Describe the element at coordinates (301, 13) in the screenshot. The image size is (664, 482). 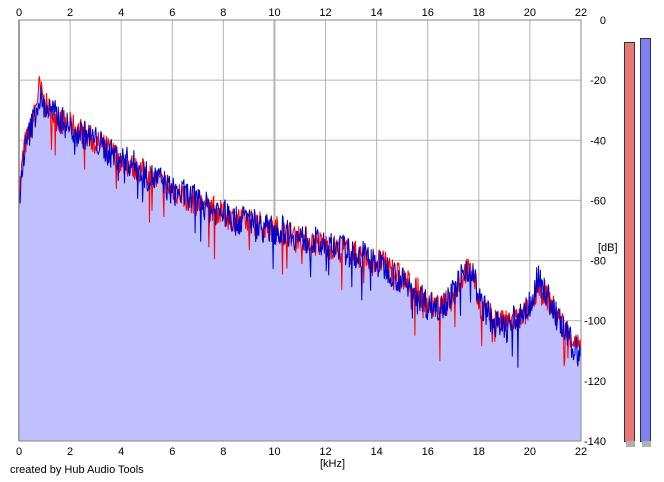
I see `x-tick-labels-top: 0 2 4 6 8 10 12 14 16 18 20 22` at that location.